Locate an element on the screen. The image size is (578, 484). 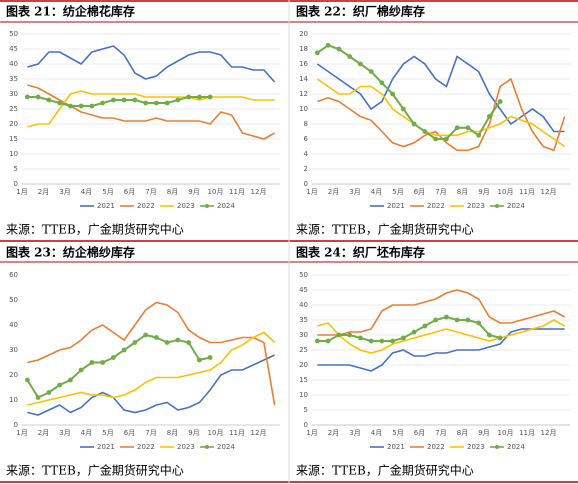
y-tick-label: 16 is located at coordinates (303, 64).